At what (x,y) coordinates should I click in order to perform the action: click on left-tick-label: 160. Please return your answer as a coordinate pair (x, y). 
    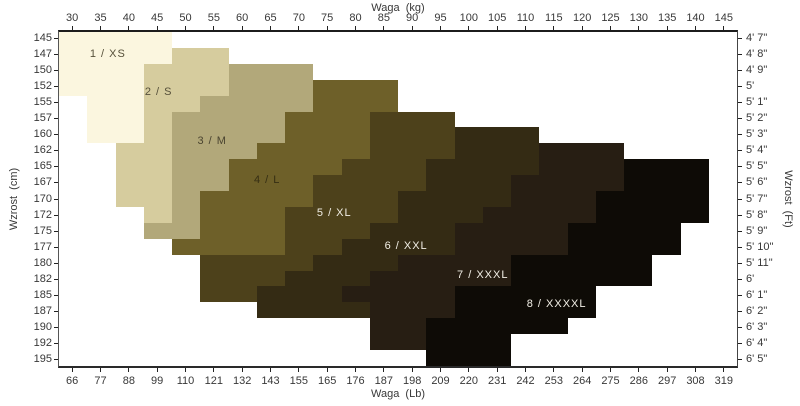
    Looking at the image, I should click on (42, 134).